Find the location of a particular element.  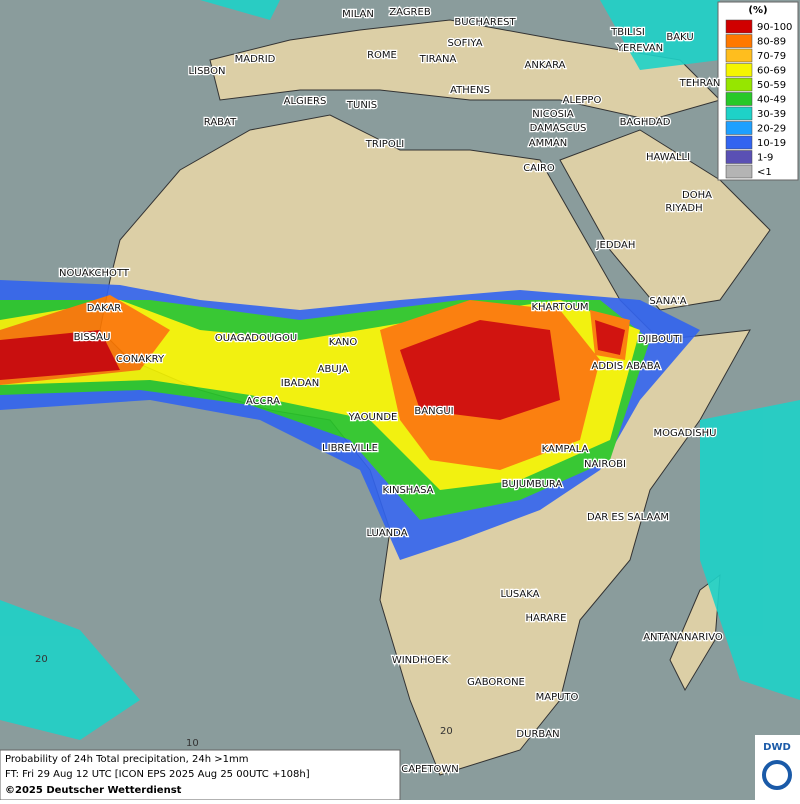

city-label: MOGADISHU is located at coordinates (685, 433).